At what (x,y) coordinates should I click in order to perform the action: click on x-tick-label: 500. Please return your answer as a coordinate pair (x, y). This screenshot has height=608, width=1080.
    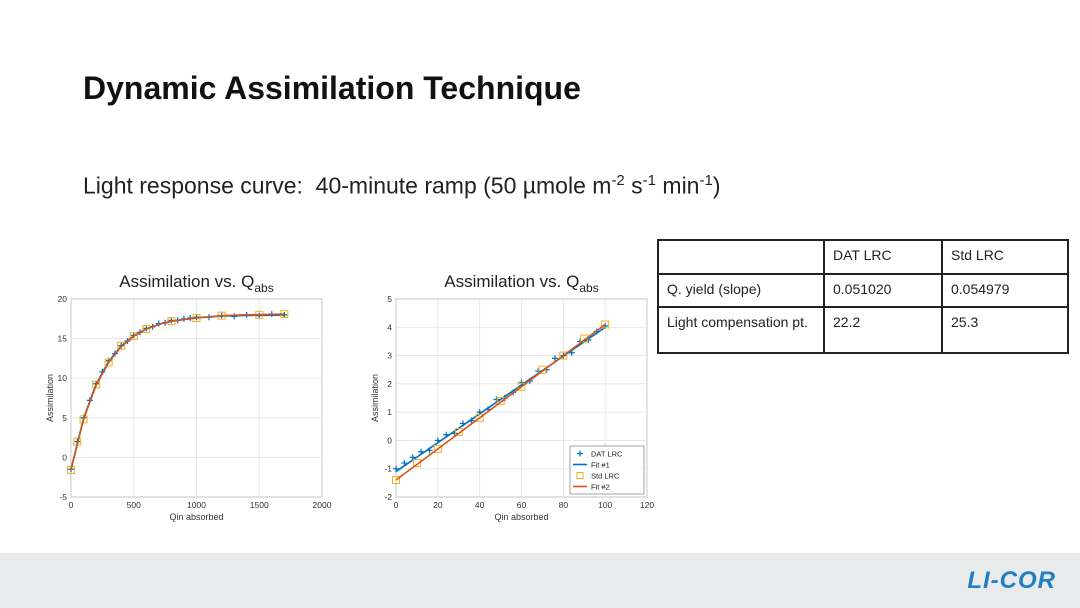
    Looking at the image, I should click on (134, 505).